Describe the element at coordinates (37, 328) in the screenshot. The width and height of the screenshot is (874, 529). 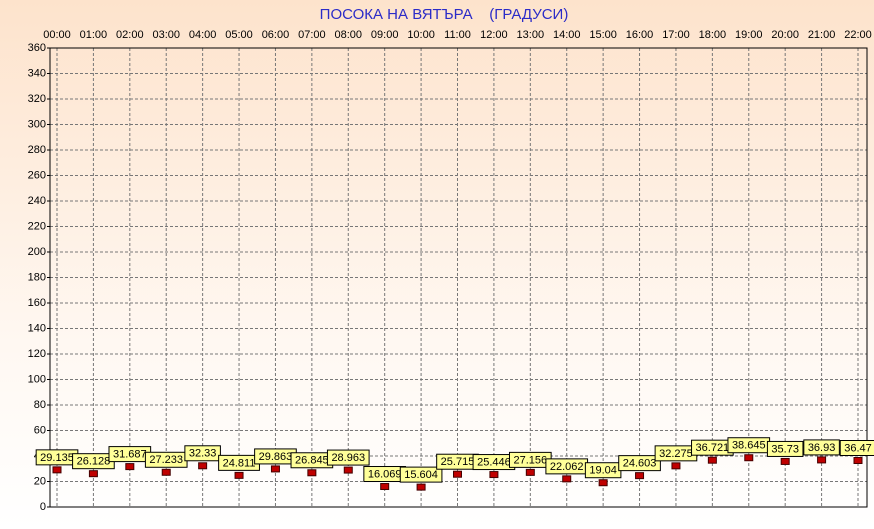
I see `y-tick-label: 140` at that location.